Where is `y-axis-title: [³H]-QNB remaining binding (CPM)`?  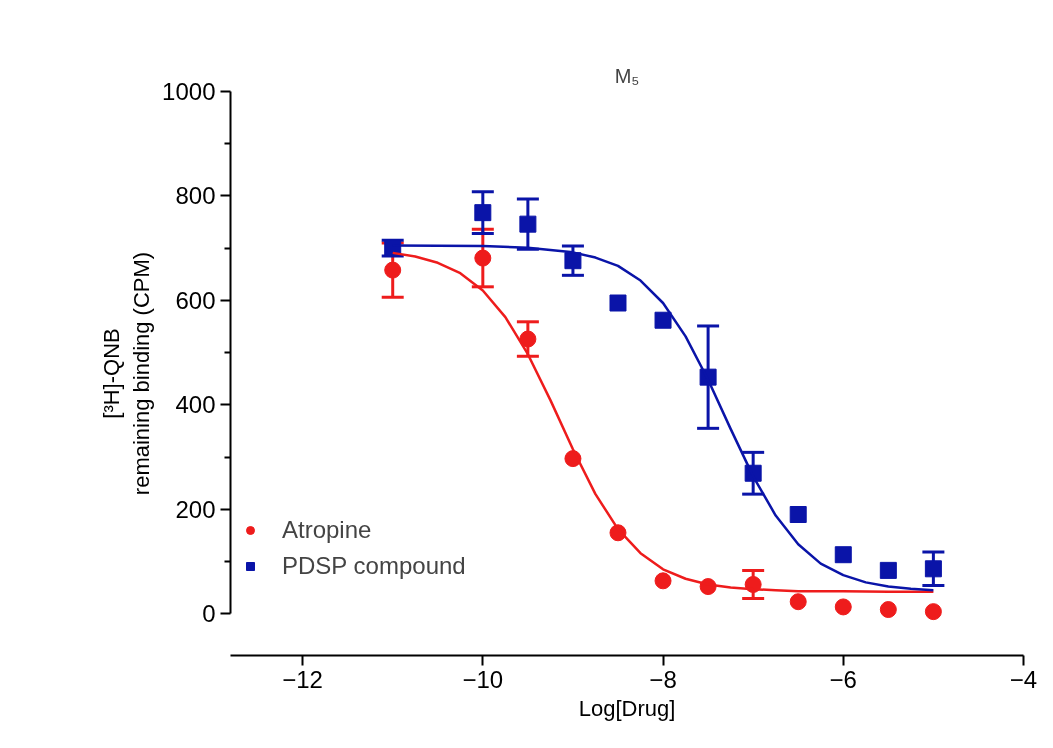
y-axis-title: [³H]-QNB remaining binding (CPM) is located at coordinates (127, 373).